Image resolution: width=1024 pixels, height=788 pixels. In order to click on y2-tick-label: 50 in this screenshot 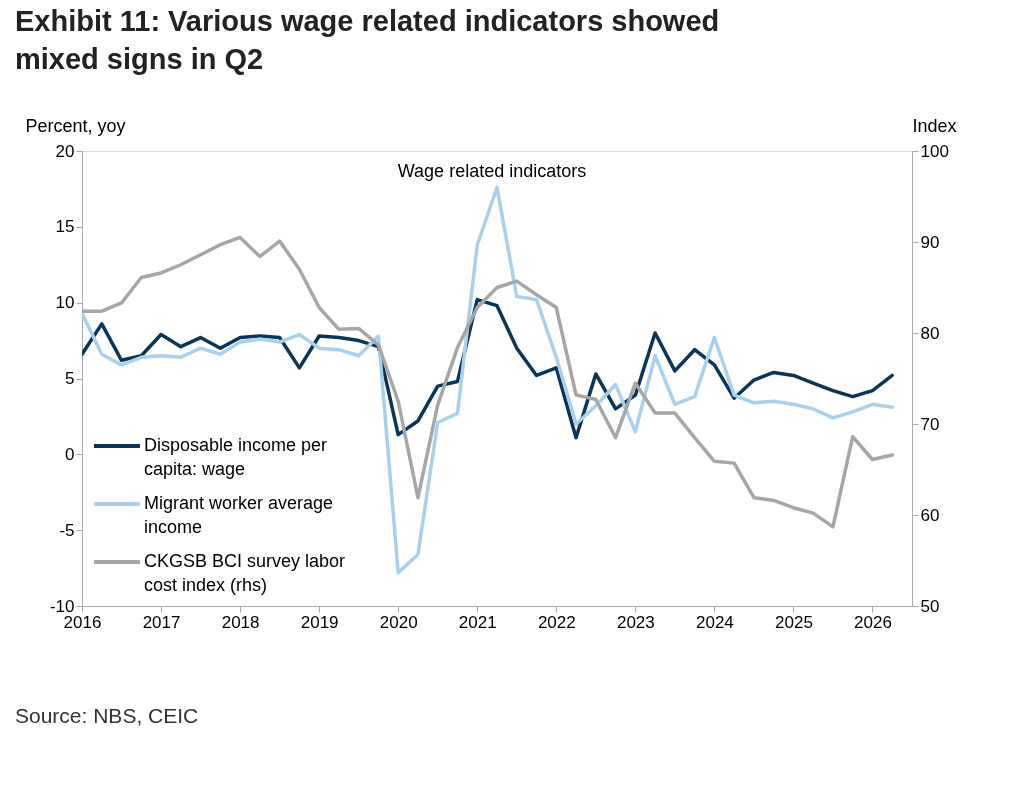, I will do `click(930, 606)`.